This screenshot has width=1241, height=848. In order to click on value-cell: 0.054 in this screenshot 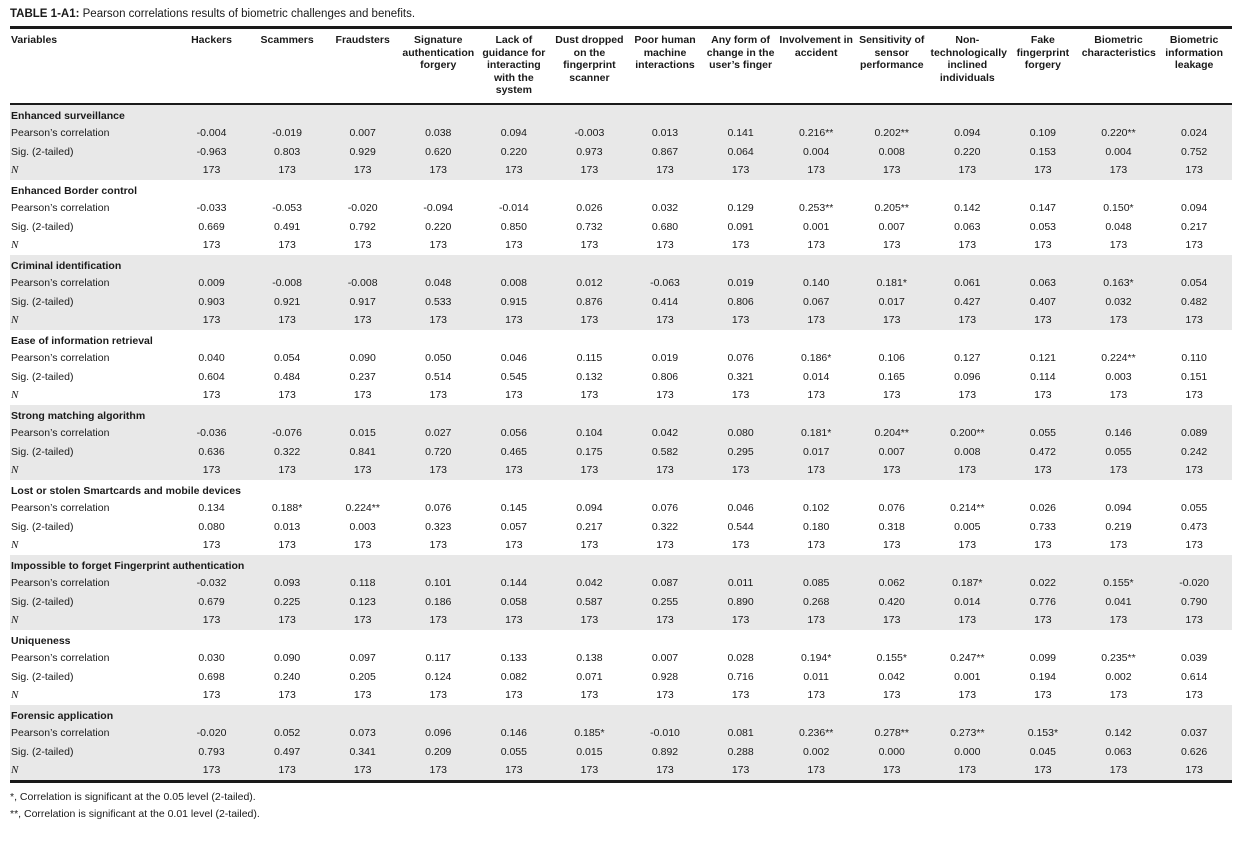, I will do `click(287, 358)`.